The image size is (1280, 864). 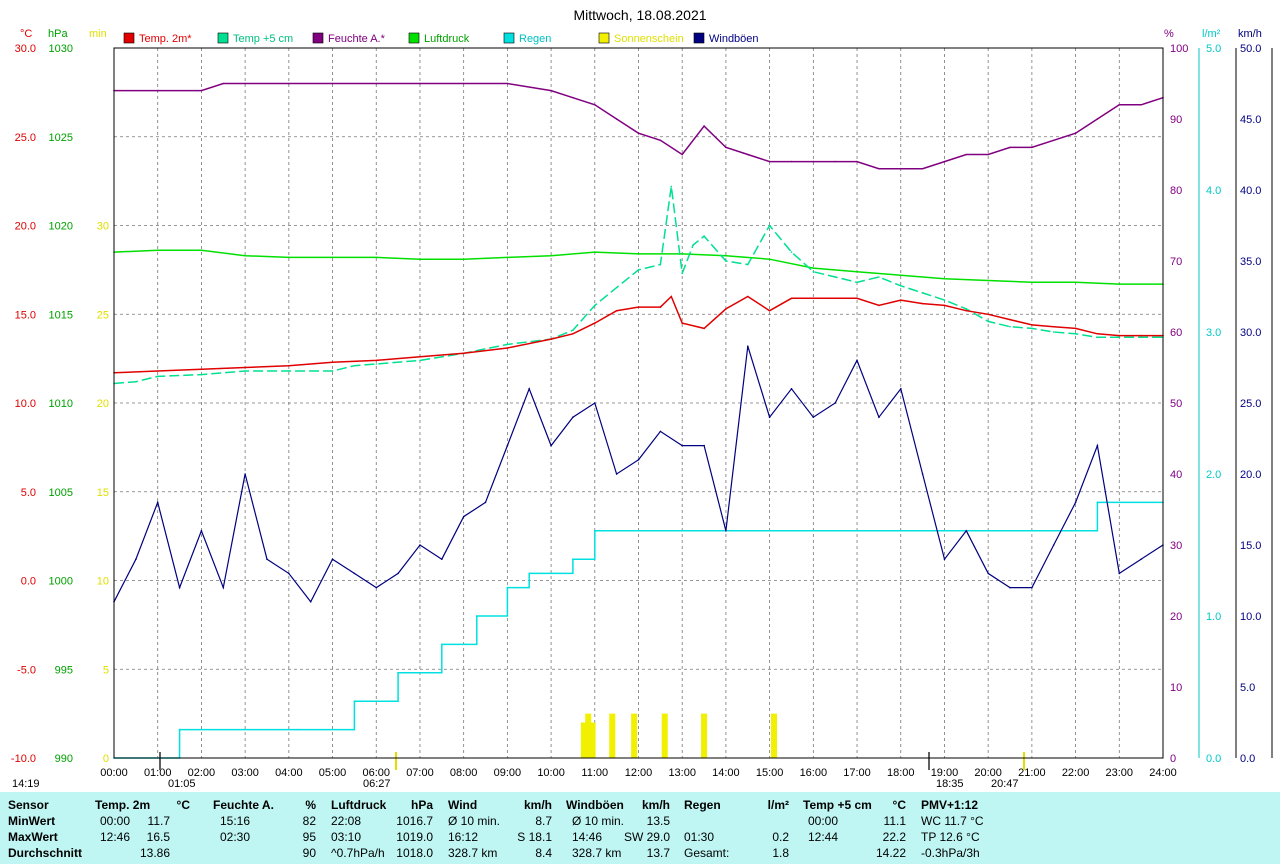 What do you see at coordinates (646, 837) in the screenshot?
I see `cell-value-gust: SW 29.0` at bounding box center [646, 837].